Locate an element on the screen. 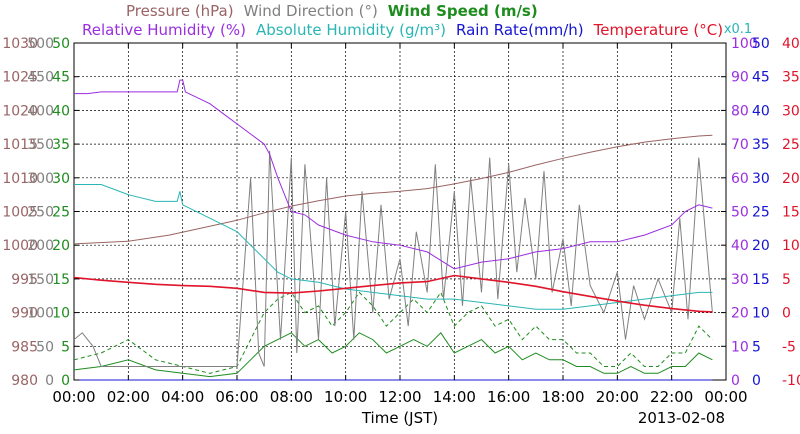  x-axis-label: Time (JST) is located at coordinates (399, 418).